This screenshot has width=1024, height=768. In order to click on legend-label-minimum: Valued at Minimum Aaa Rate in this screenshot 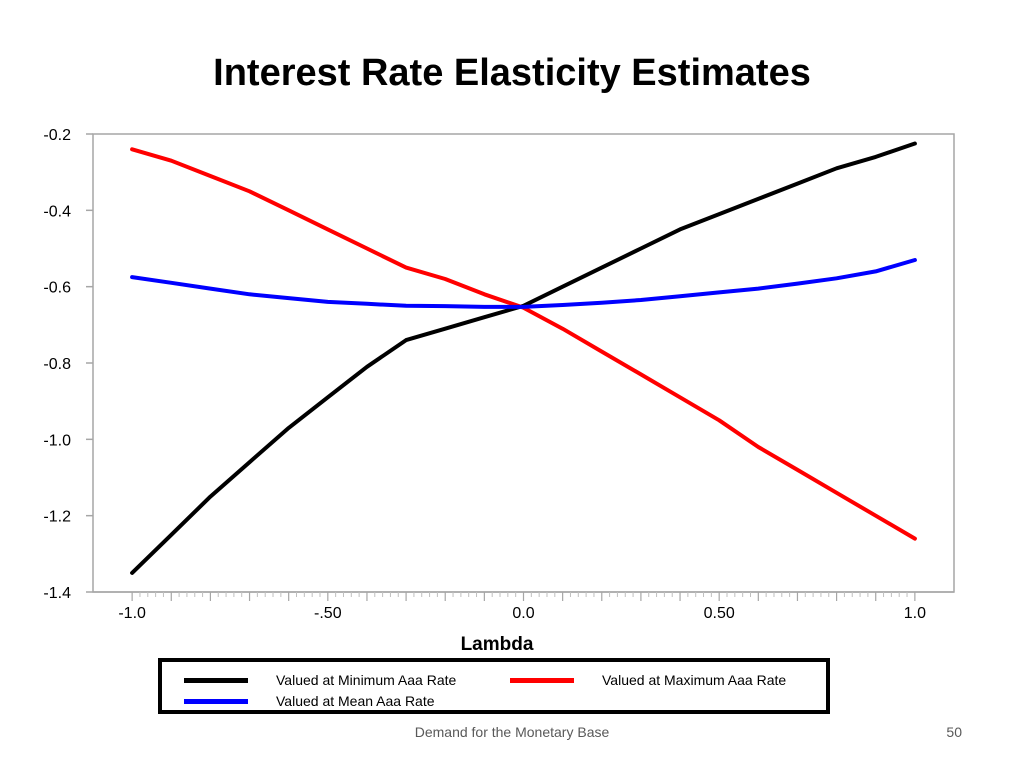, I will do `click(366, 680)`.